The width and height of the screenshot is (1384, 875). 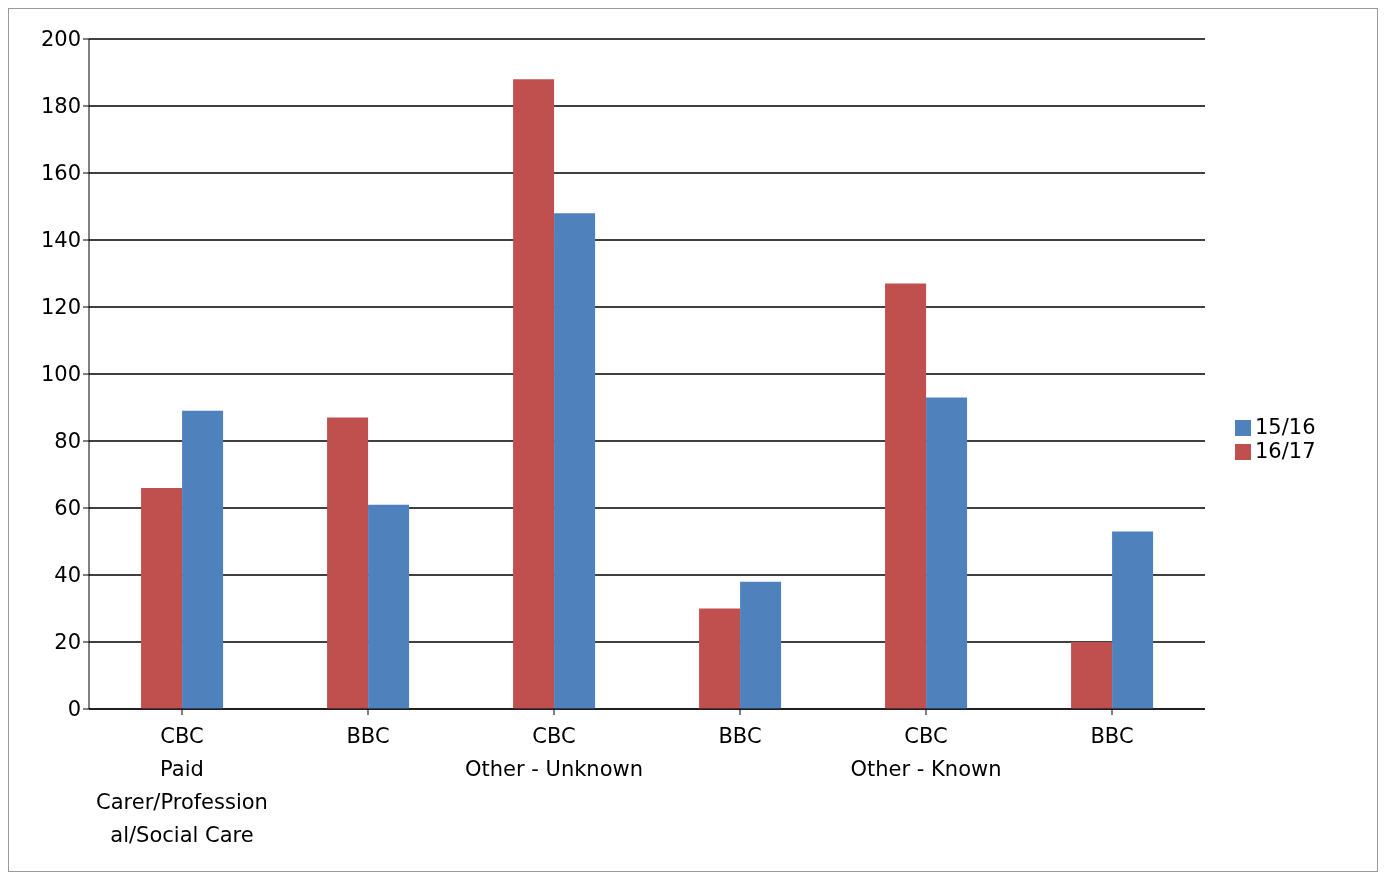 I want to click on legend-label: 16/17, so click(x=1285, y=451).